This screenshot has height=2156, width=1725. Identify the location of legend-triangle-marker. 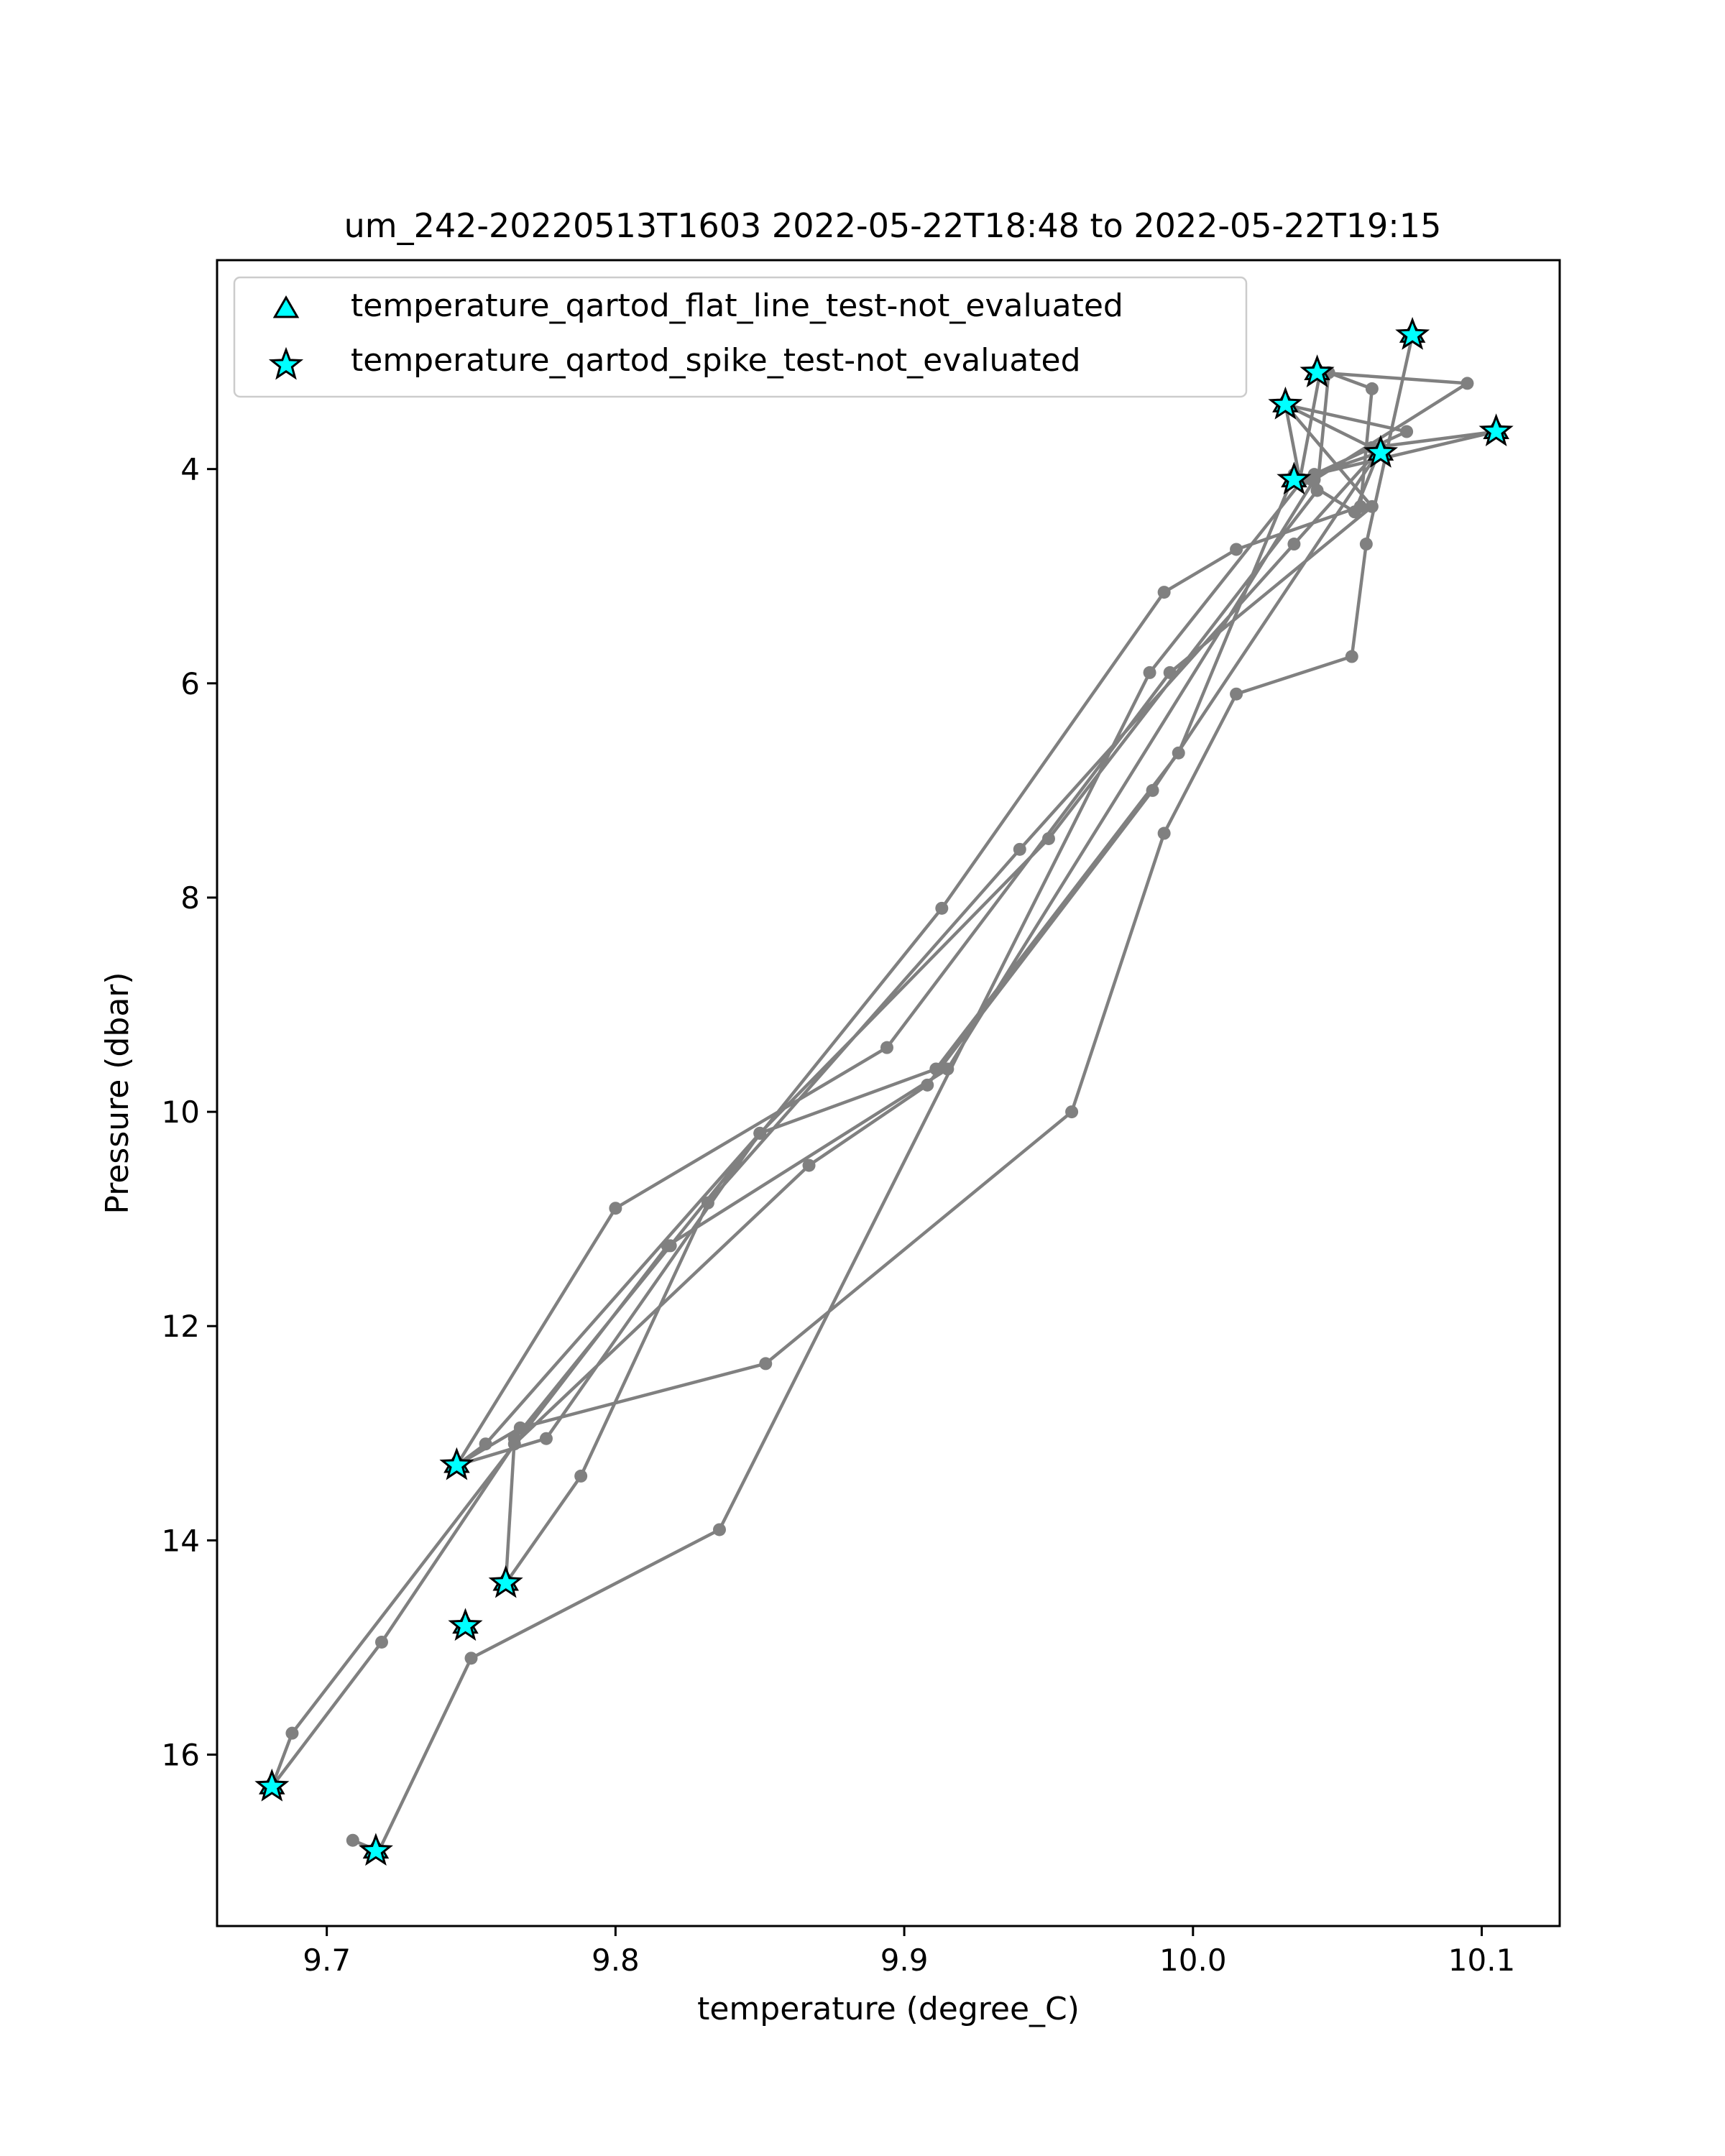
(286, 306).